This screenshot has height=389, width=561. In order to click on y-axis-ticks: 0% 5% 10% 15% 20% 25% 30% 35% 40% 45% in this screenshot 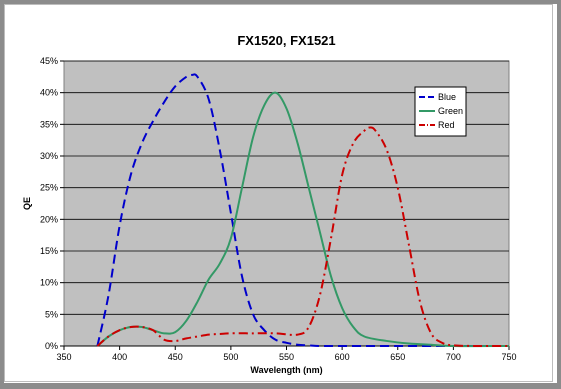, I will do `click(52, 203)`.